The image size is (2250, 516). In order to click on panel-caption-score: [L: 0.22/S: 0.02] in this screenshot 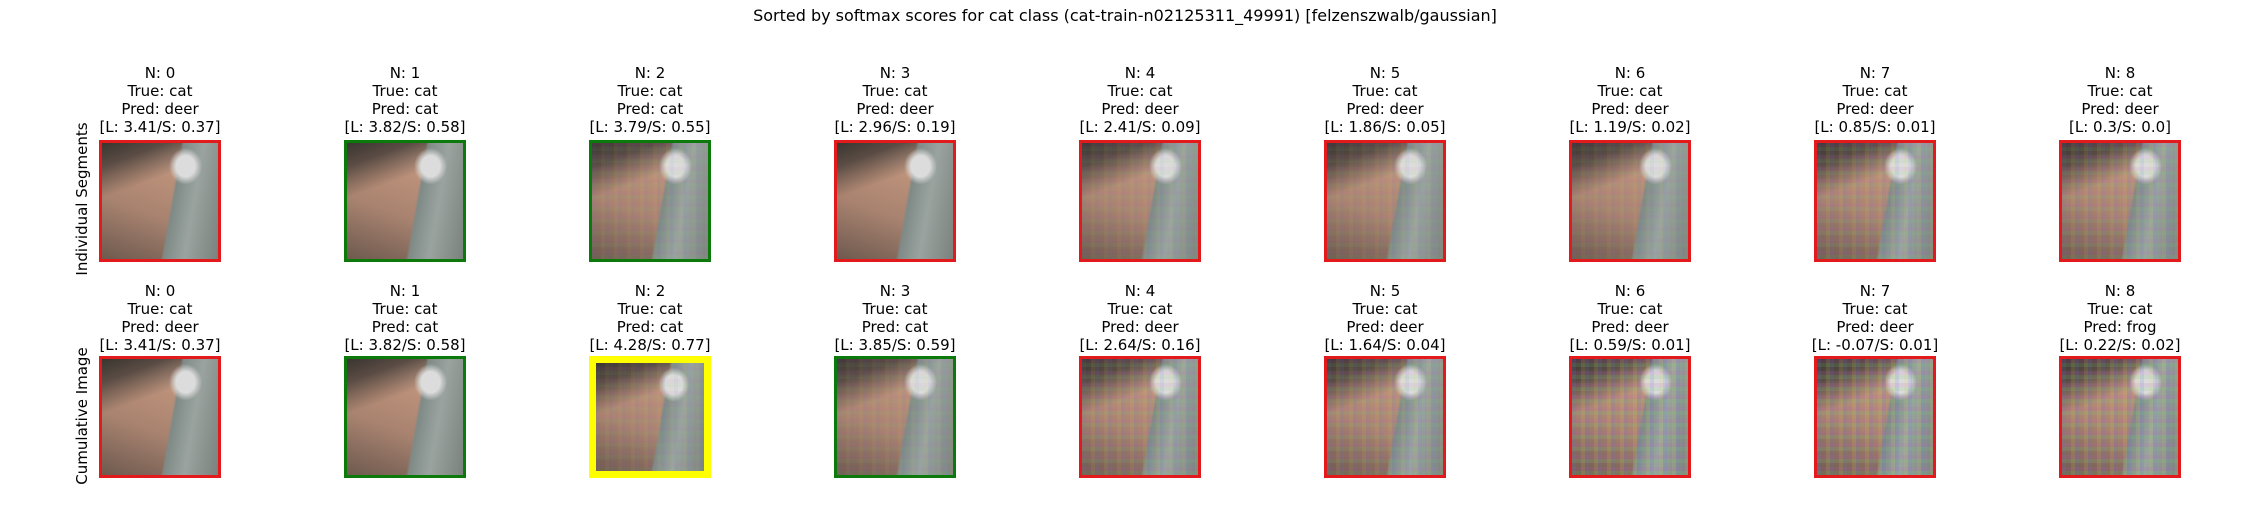, I will do `click(2120, 345)`.